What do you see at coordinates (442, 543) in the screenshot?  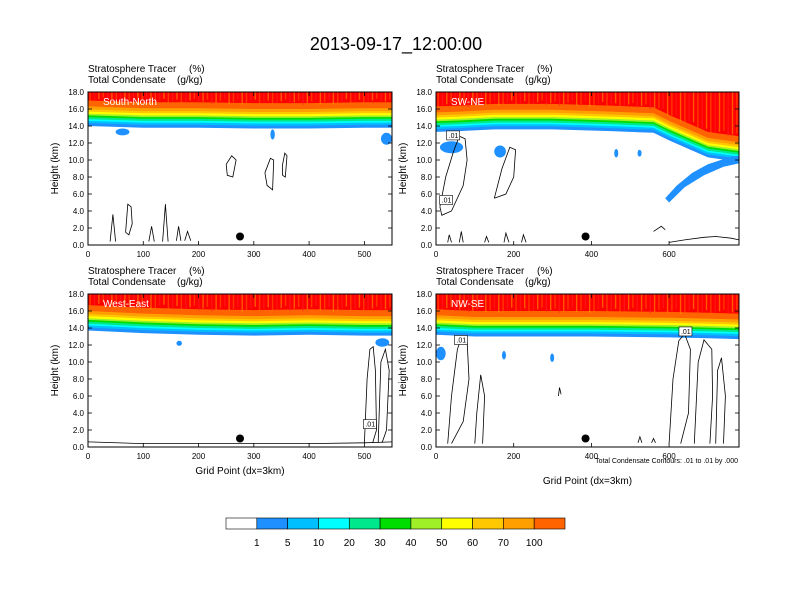 I see `colorbar-label: 50` at bounding box center [442, 543].